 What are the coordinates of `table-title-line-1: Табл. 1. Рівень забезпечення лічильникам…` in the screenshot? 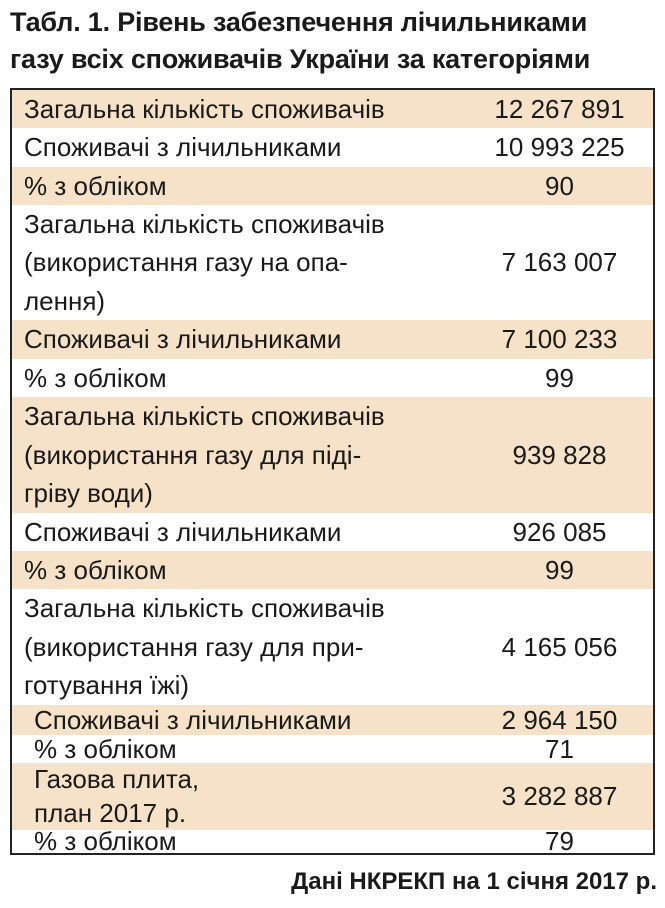 It's located at (299, 22).